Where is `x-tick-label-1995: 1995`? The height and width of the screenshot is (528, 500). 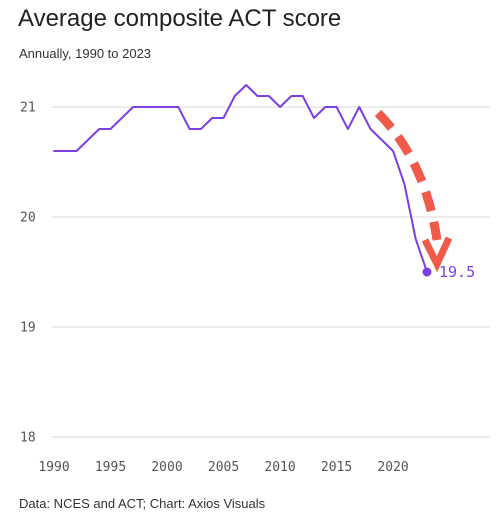
x-tick-label-1995: 1995 is located at coordinates (110, 467).